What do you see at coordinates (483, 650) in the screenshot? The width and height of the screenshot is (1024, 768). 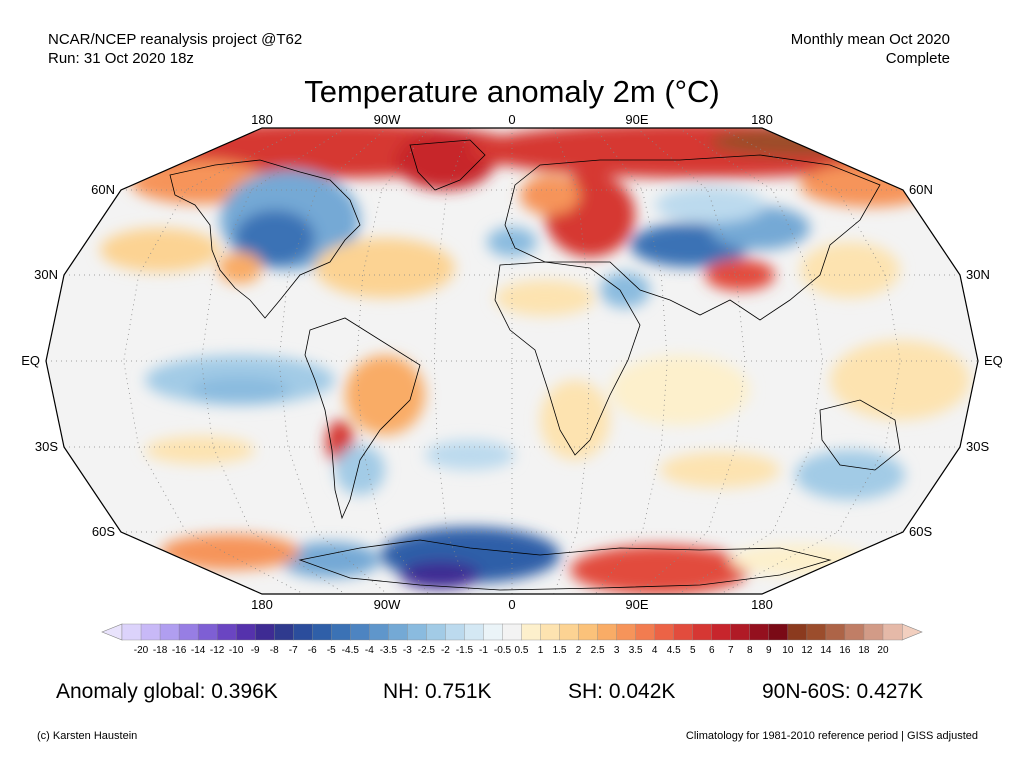 I see `colorbar-tick-label: -1` at bounding box center [483, 650].